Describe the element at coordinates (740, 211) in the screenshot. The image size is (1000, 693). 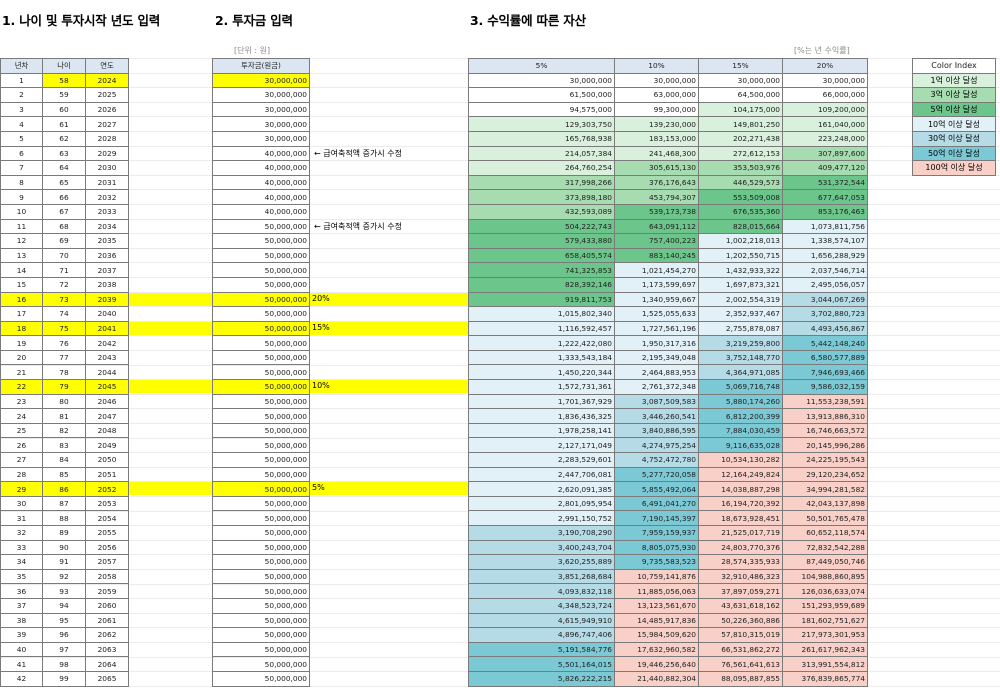
I see `cell-asset-15: 676,535,360` at that location.